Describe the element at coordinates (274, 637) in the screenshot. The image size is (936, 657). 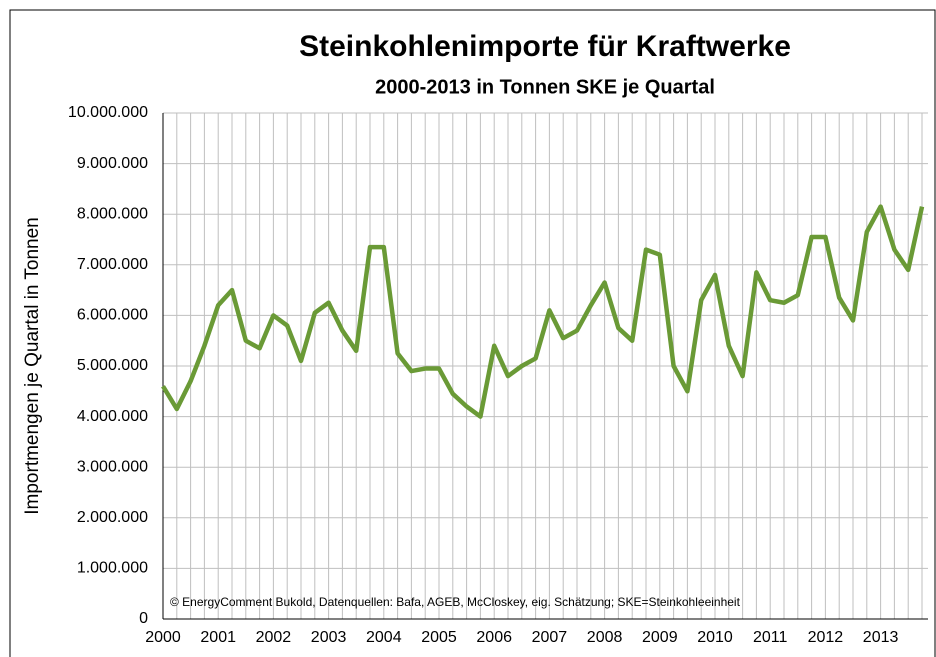
I see `x-tick-label: 2002` at that location.